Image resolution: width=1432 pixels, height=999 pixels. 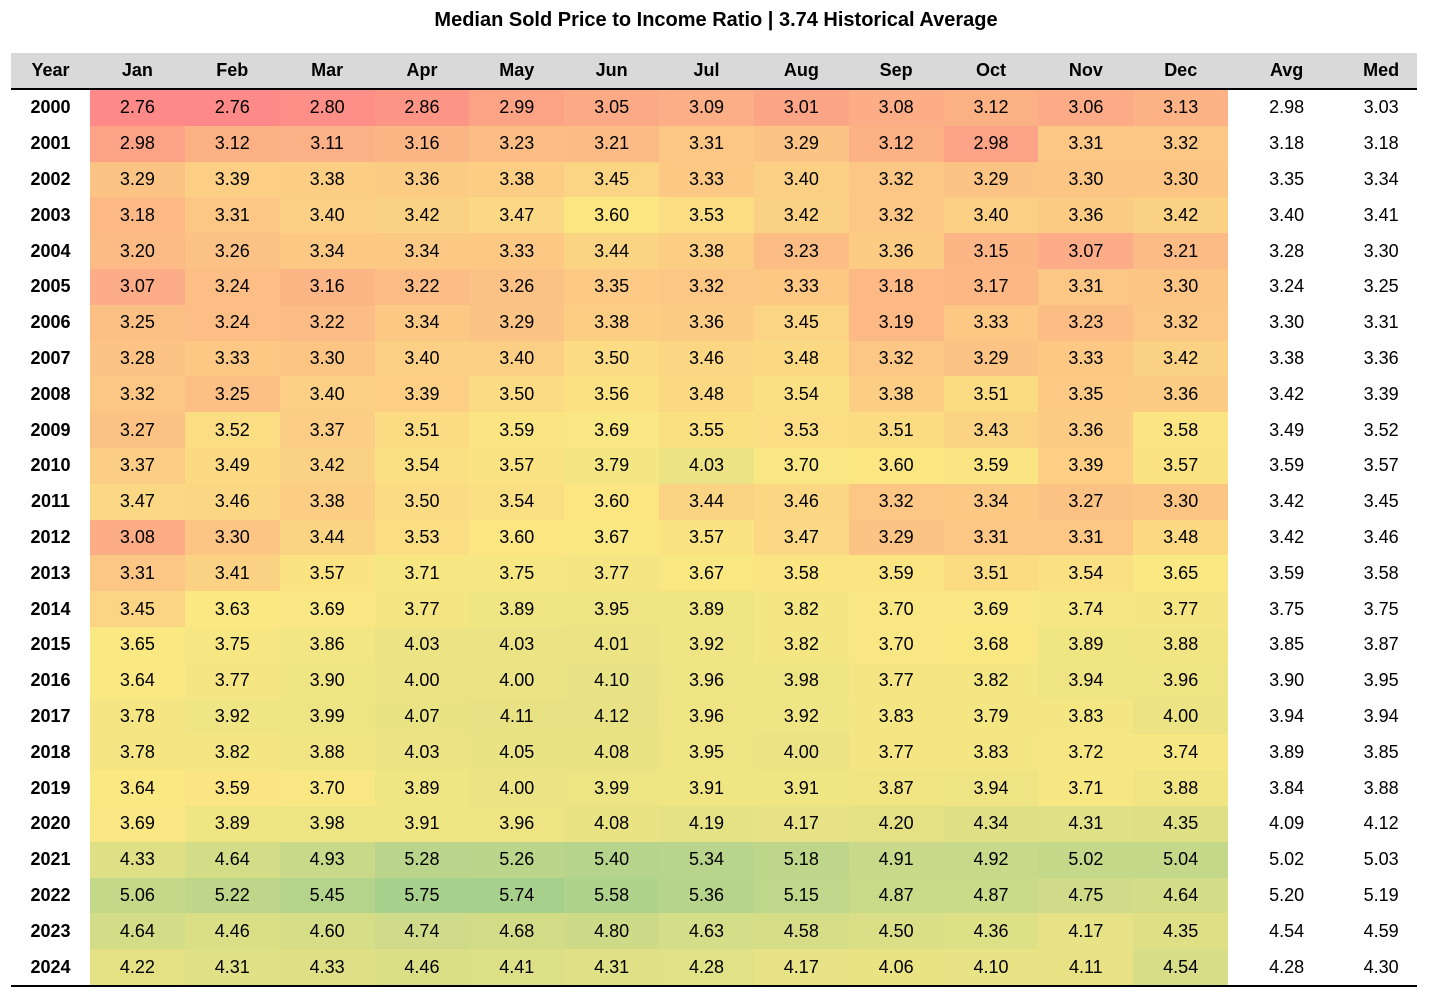 What do you see at coordinates (801, 823) in the screenshot?
I see `heatmap-cell: 4.17` at bounding box center [801, 823].